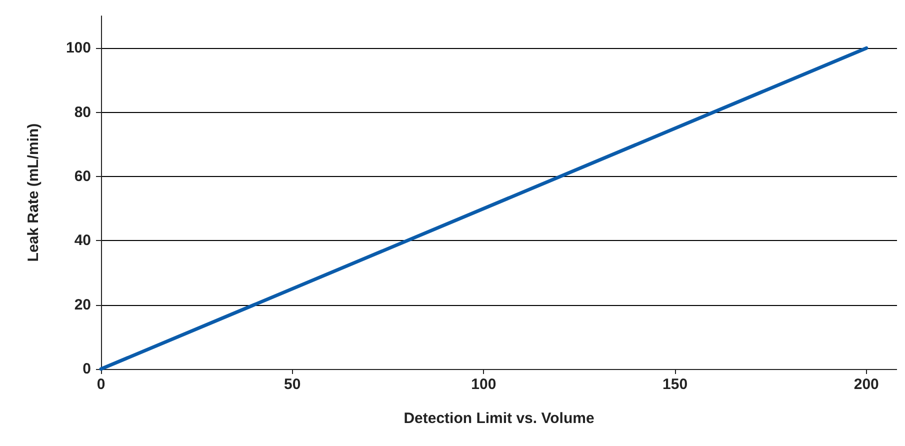  I want to click on y-tick-label: 60, so click(82, 176).